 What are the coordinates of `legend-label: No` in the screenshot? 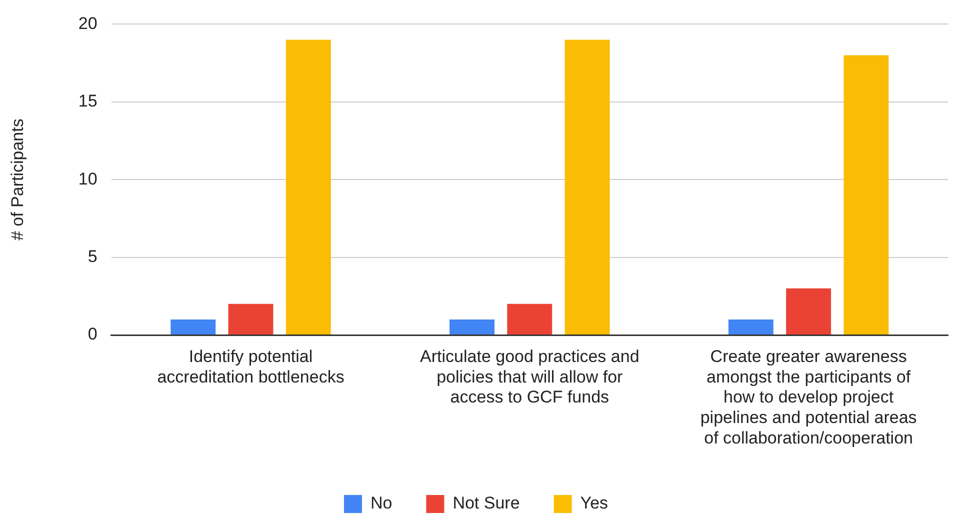 It's located at (381, 503).